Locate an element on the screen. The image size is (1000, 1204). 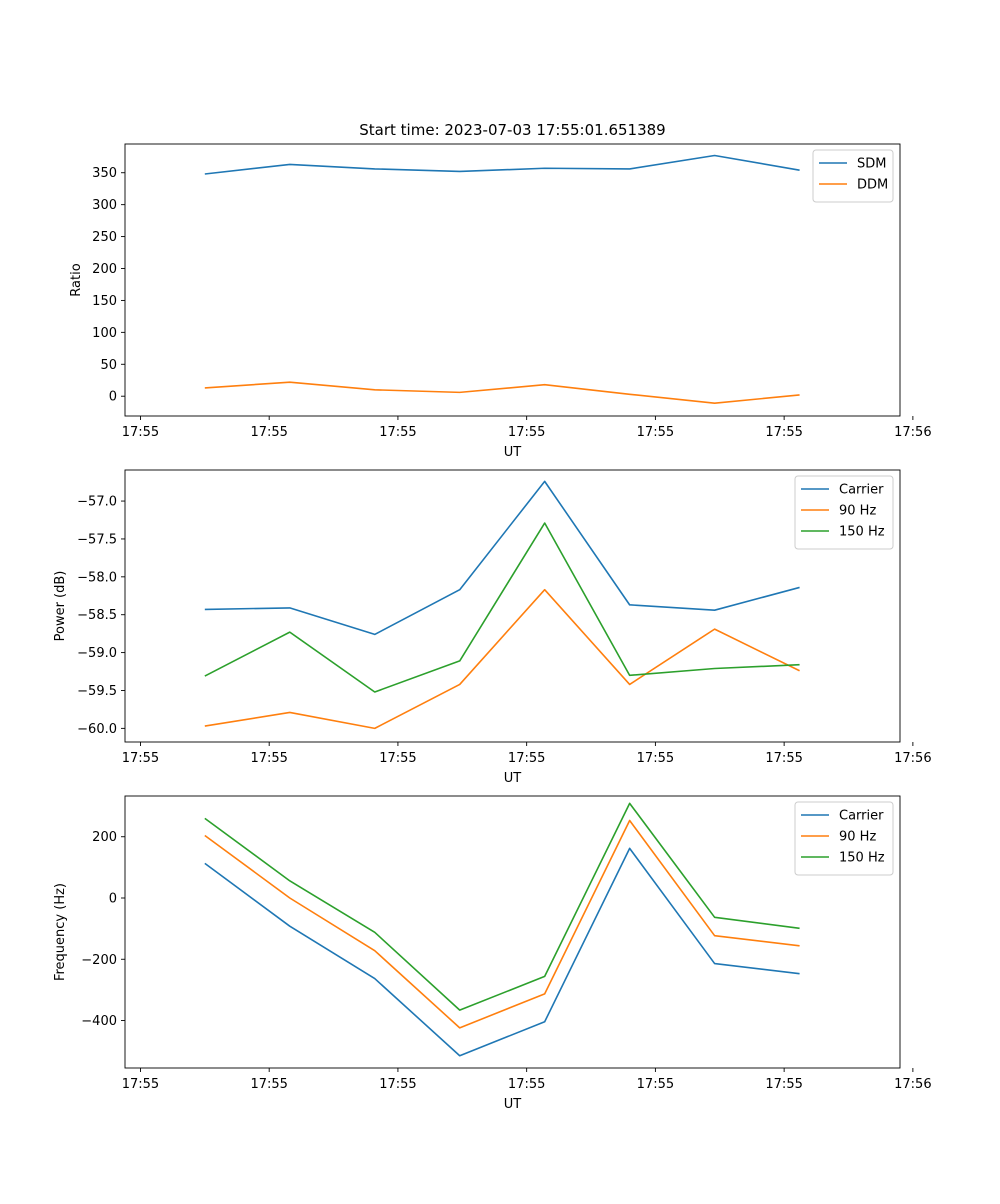
y-tick-label: −57.5 is located at coordinates (97, 539).